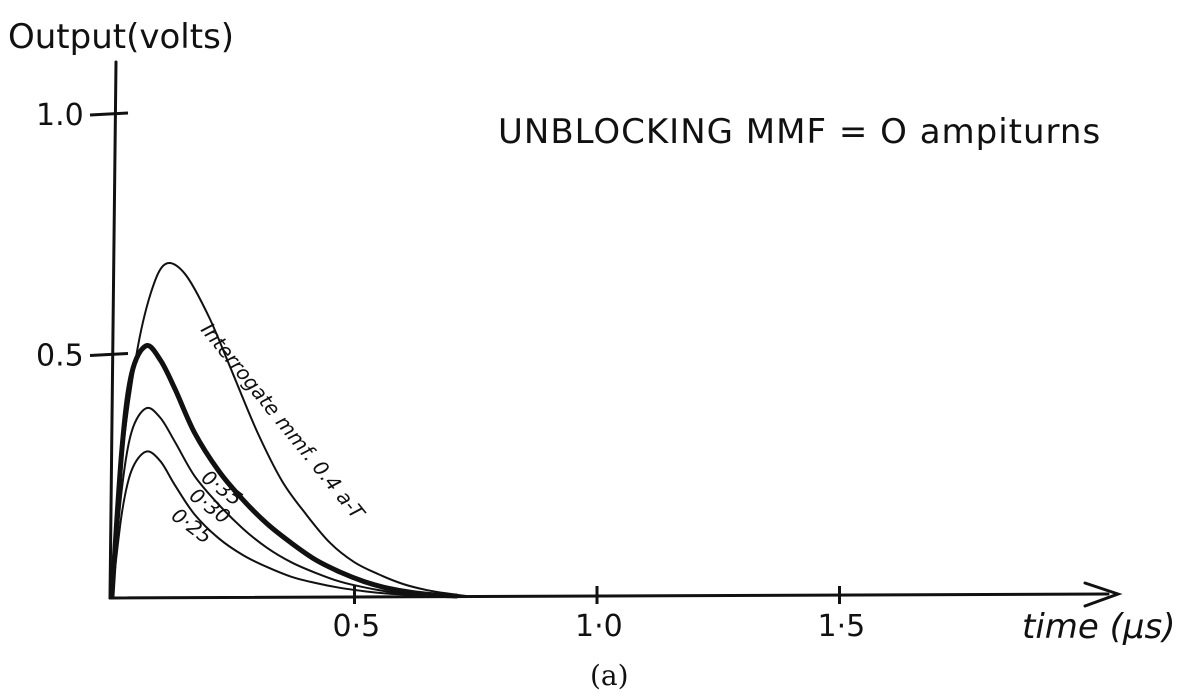 The width and height of the screenshot is (1200, 697). Describe the element at coordinates (842, 626) in the screenshot. I see `x-tick-label-2: 1·5` at that location.